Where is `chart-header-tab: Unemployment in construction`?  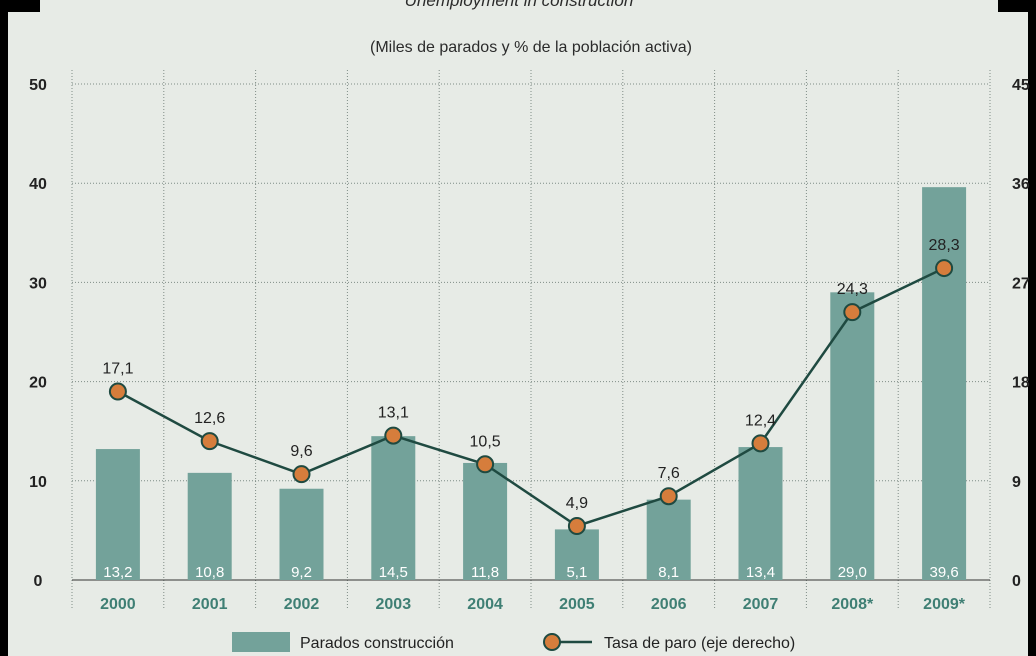
chart-header-tab: Unemployment in construction is located at coordinates (519, 6).